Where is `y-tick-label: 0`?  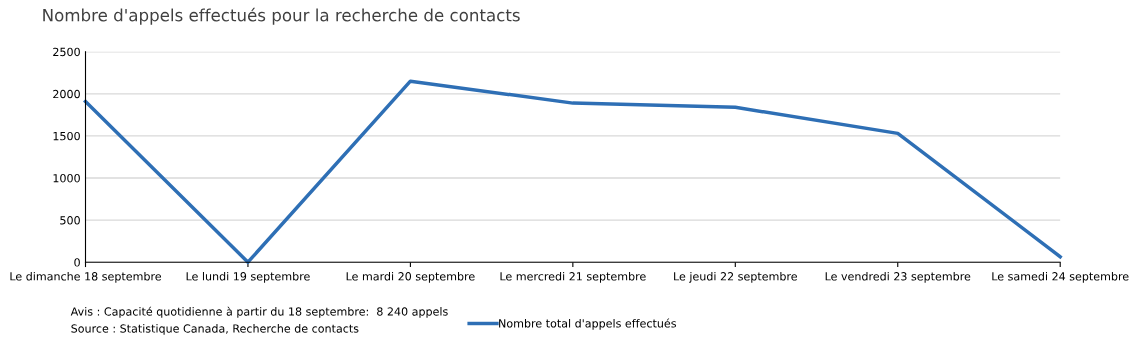 y-tick-label: 0 is located at coordinates (77, 262).